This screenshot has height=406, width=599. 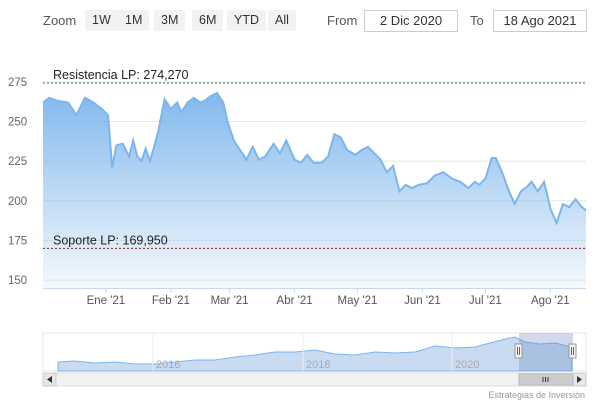 I want to click on scrollbar, so click(x=314, y=379).